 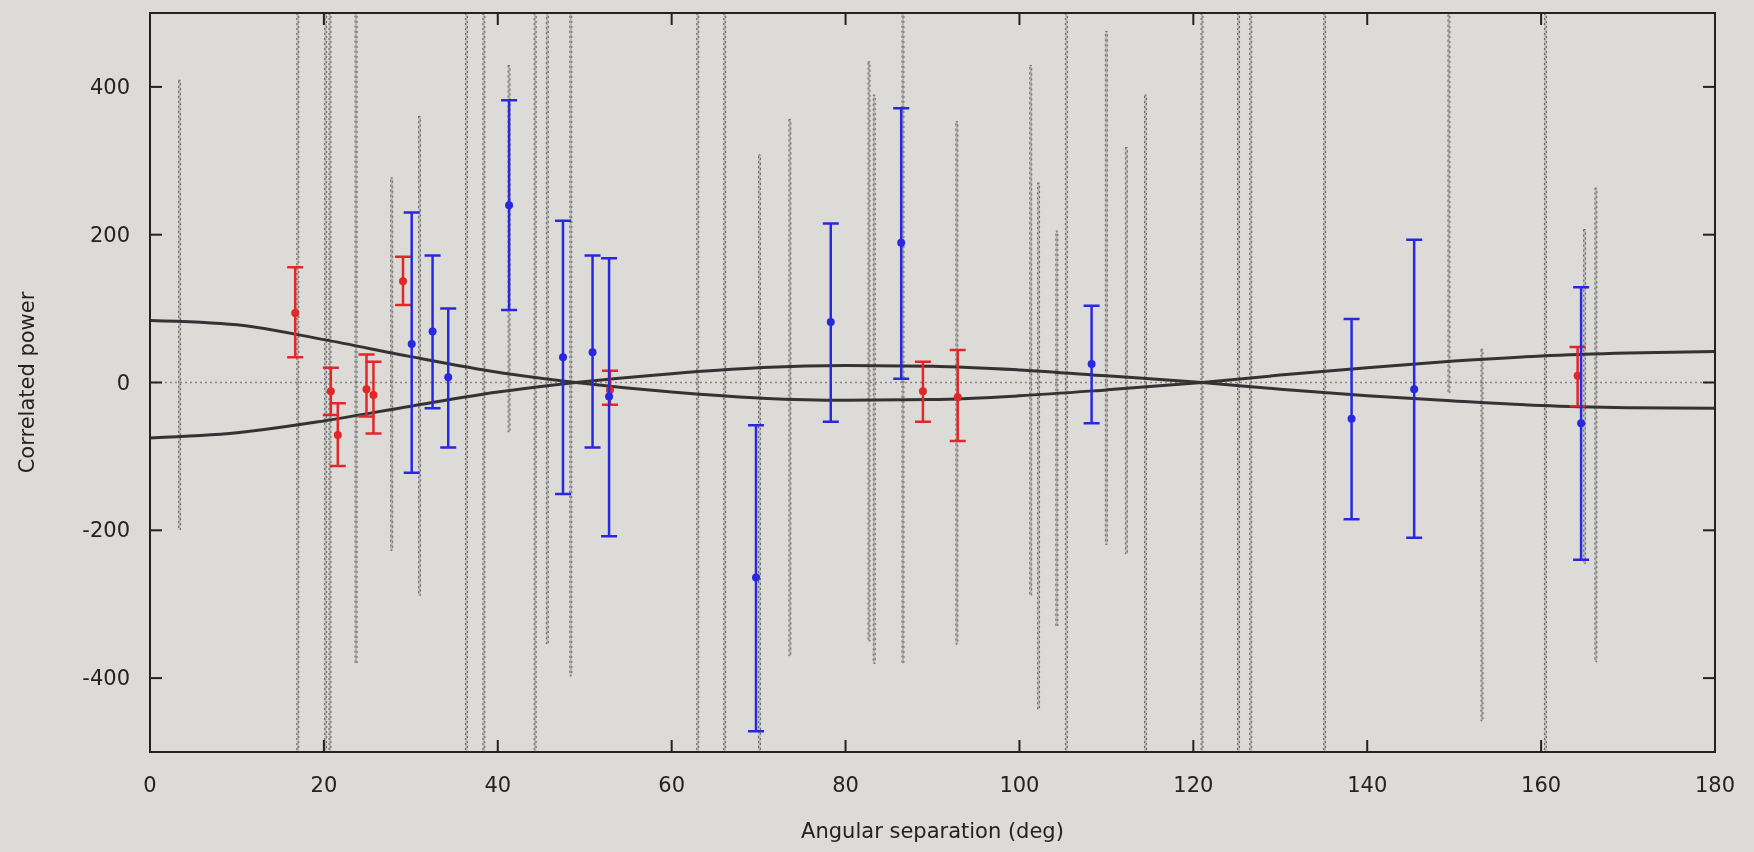 What do you see at coordinates (1019, 785) in the screenshot?
I see `x-tick-label: 100` at bounding box center [1019, 785].